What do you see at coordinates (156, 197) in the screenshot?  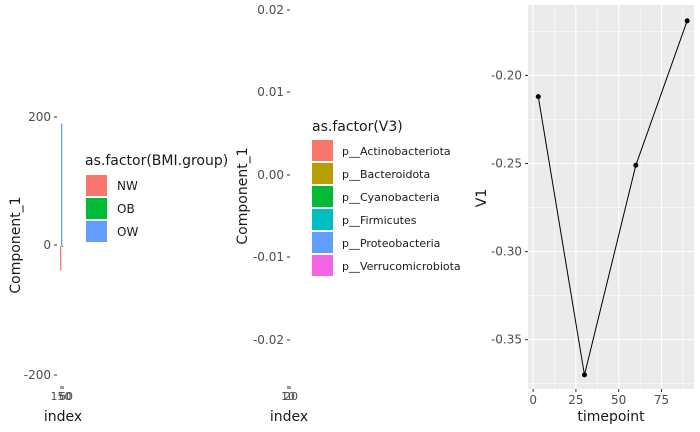 I see `panel1-legend: as.factor(BMI.group) NW OB OW` at bounding box center [156, 197].